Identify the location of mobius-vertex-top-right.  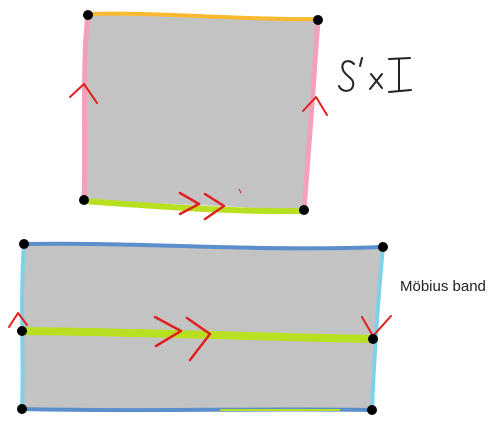
(383, 247).